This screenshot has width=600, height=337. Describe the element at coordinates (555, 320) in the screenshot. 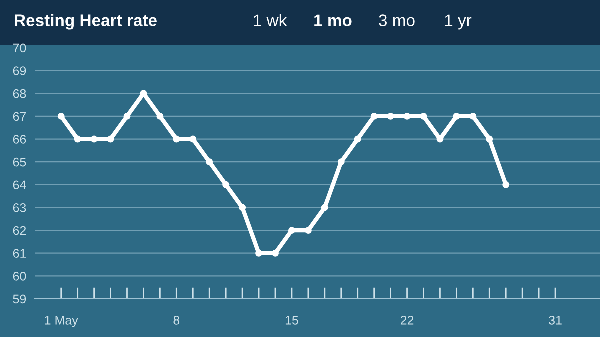

I see `x-tick-label: 31` at that location.